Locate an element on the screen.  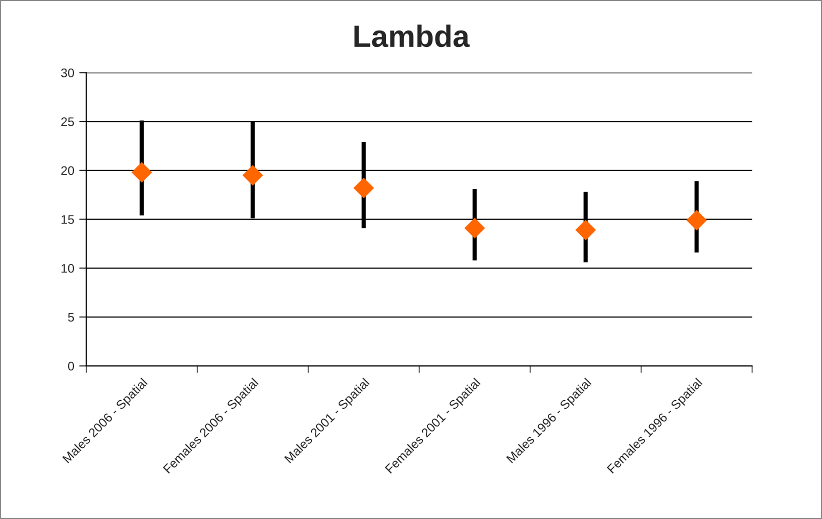
y-tick-label: 20 is located at coordinates (67, 171).